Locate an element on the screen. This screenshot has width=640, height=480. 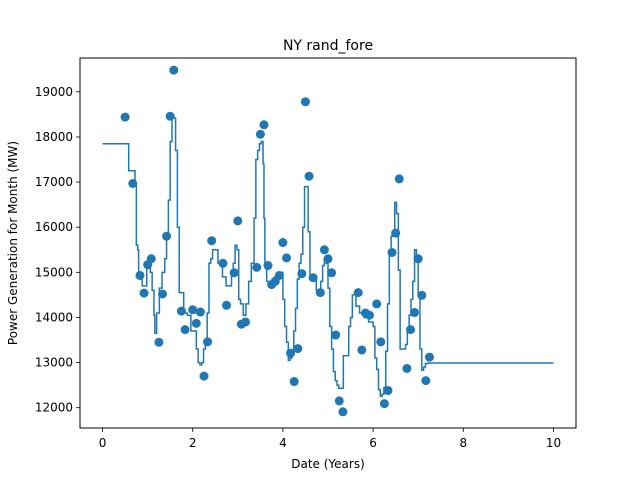
y-axis-ticks: 12000 13000 14000 15000 16000 17000 18000 19000 is located at coordinates (57, 250).